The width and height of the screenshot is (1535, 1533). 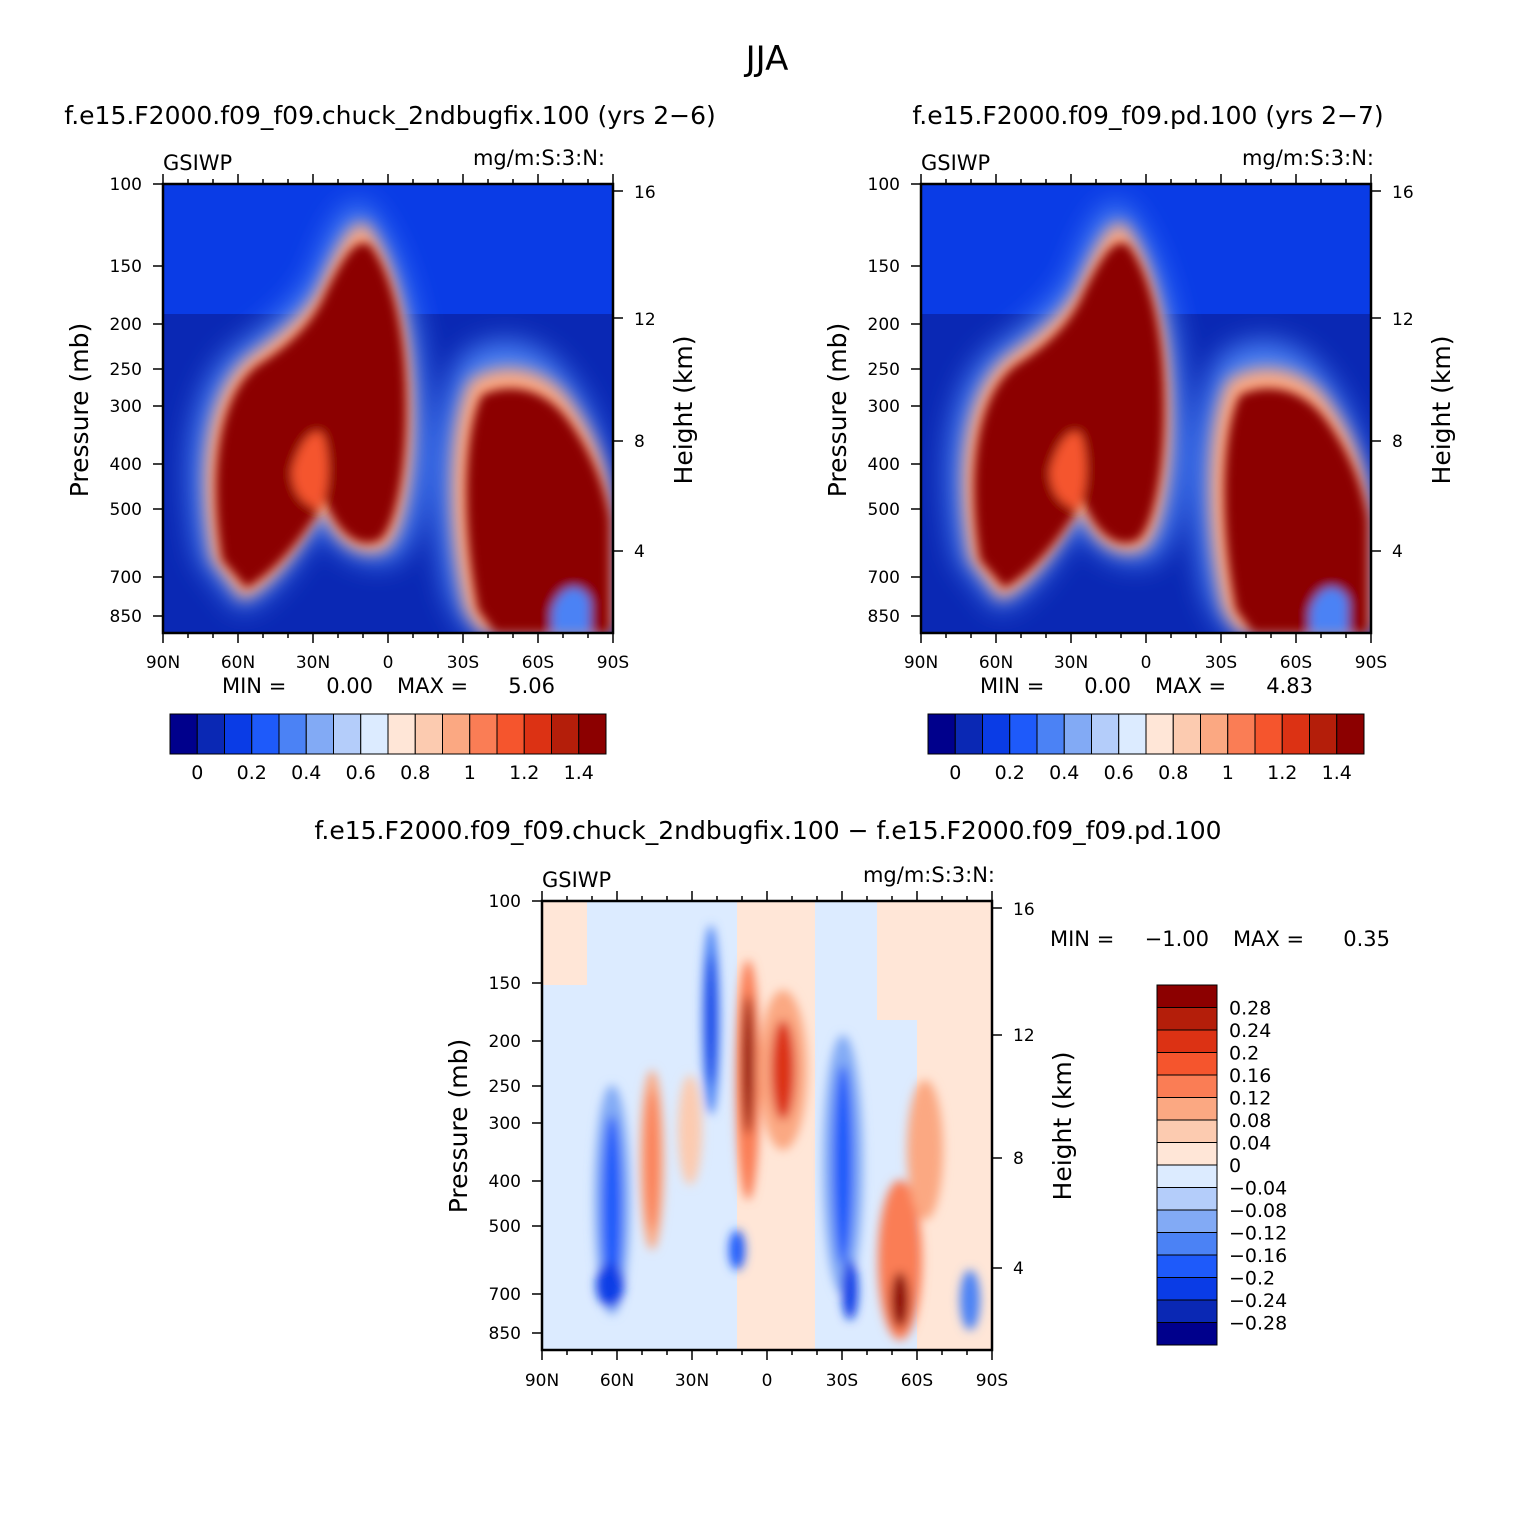 What do you see at coordinates (1258, 1256) in the screenshot?
I see `colorbar-label: −0.16` at bounding box center [1258, 1256].